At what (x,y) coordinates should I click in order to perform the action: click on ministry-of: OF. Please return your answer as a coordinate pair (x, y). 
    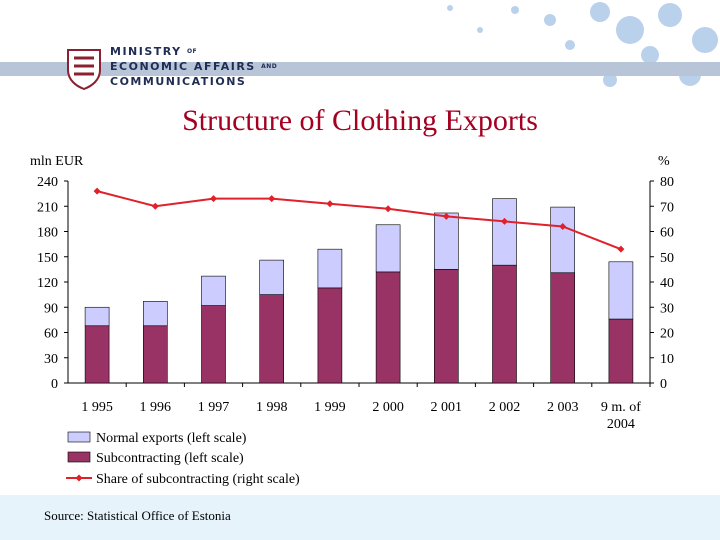
    Looking at the image, I should click on (192, 51).